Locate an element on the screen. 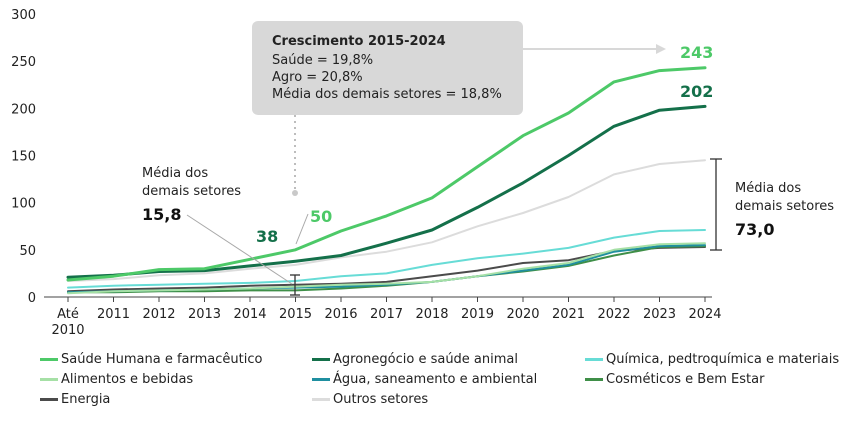 The width and height of the screenshot is (868, 421). saude-2015-leader-line is located at coordinates (302, 229).